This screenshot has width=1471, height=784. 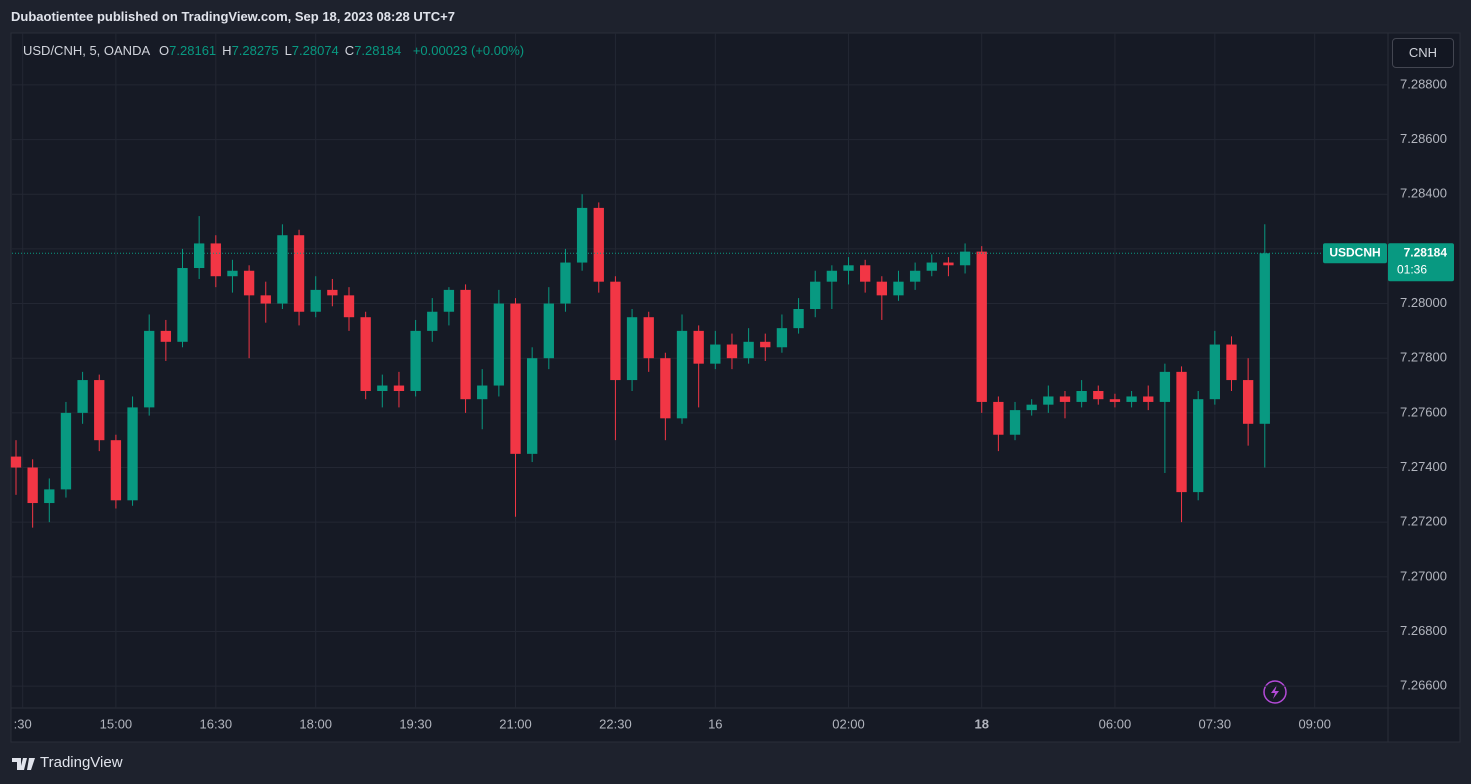 I want to click on x-tick-label: 16, so click(x=715, y=723).